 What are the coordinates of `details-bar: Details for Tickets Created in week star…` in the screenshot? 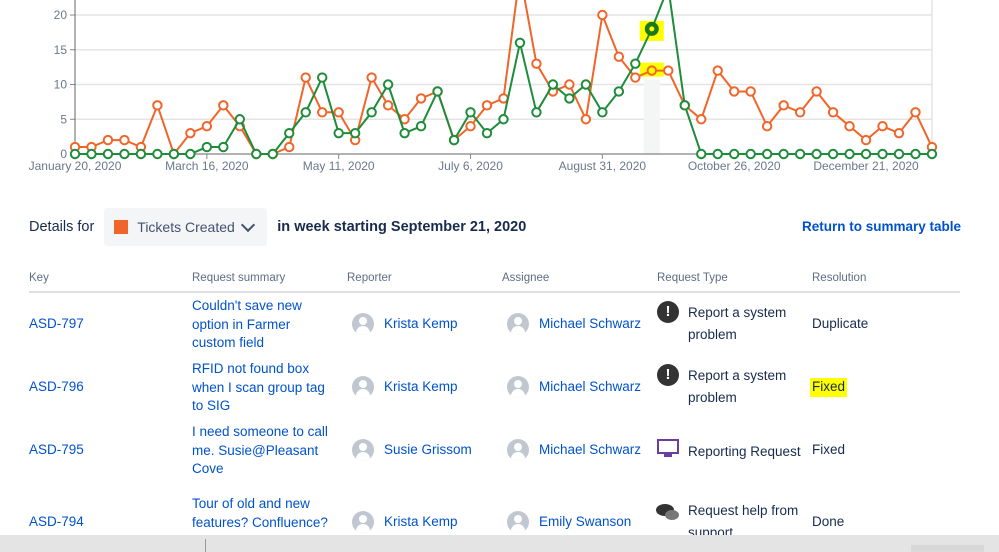 It's located at (277, 227).